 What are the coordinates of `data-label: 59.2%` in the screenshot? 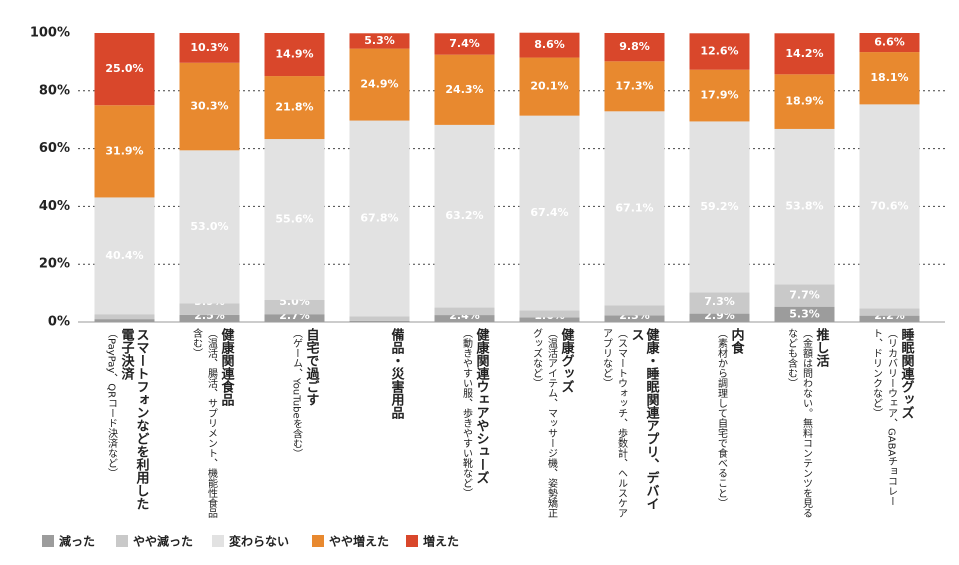 It's located at (719, 206).